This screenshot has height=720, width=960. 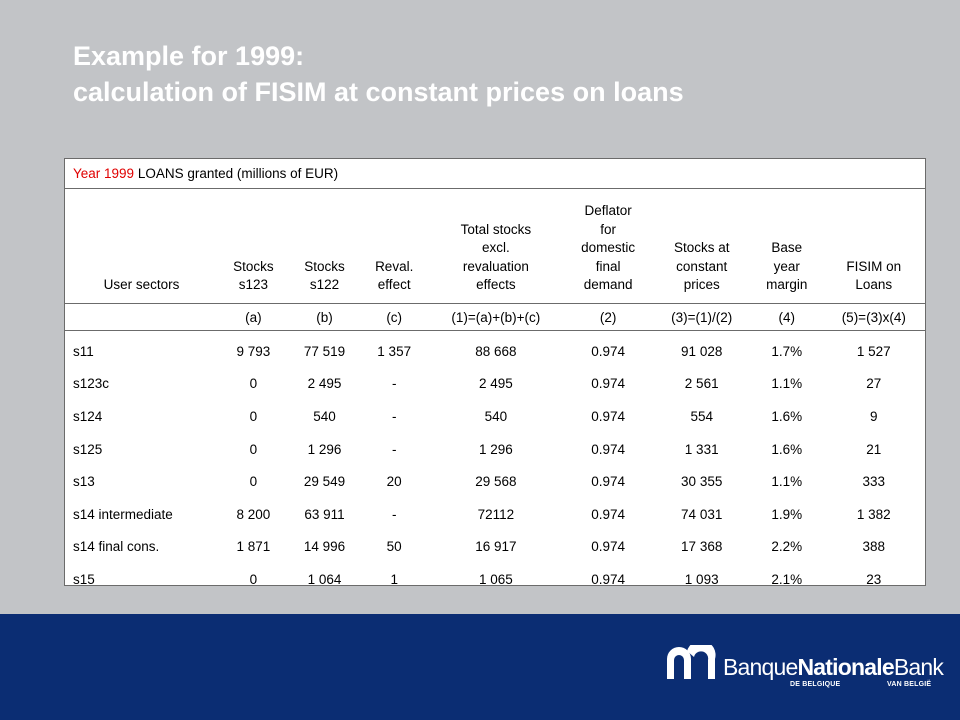 I want to click on column-header-line: excl., so click(x=495, y=248).